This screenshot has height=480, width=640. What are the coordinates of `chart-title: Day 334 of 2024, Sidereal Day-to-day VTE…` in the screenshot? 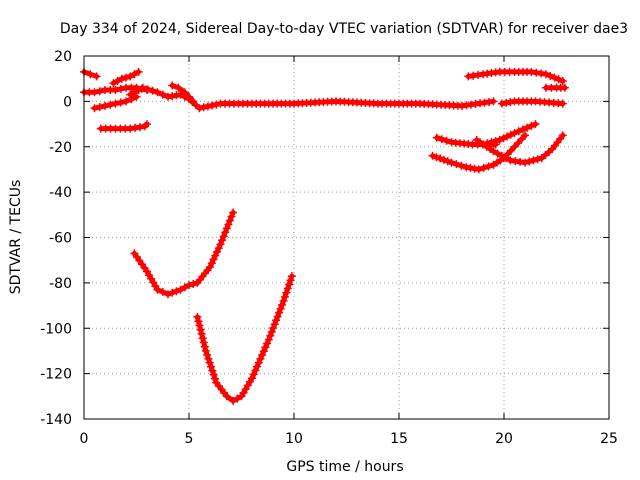 It's located at (344, 29).